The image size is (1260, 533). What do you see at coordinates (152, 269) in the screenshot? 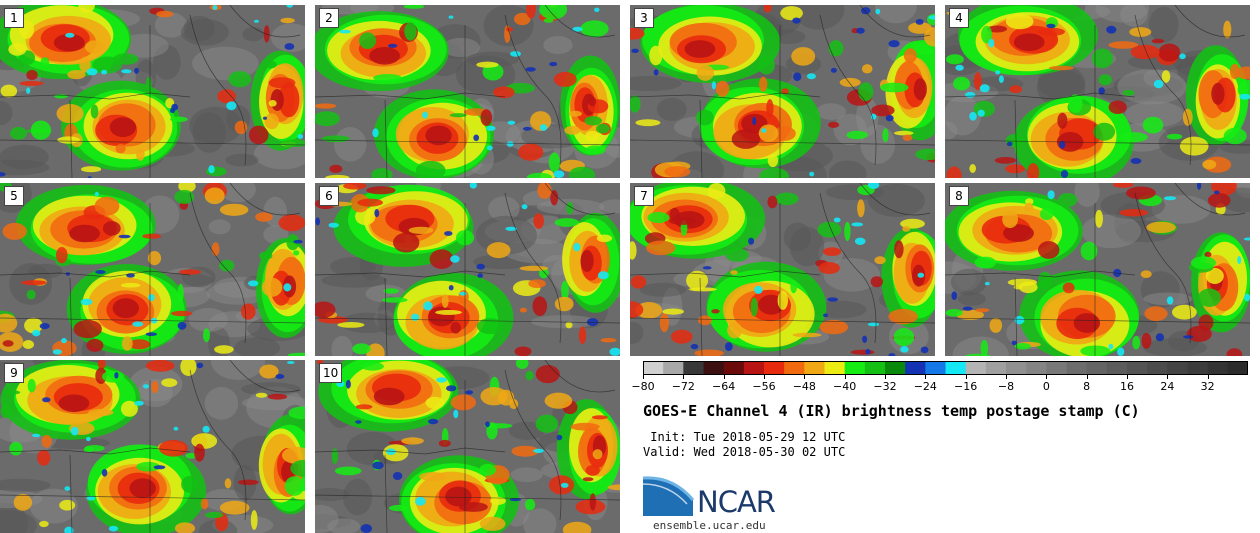
I see `panel-5: 5` at bounding box center [152, 269].